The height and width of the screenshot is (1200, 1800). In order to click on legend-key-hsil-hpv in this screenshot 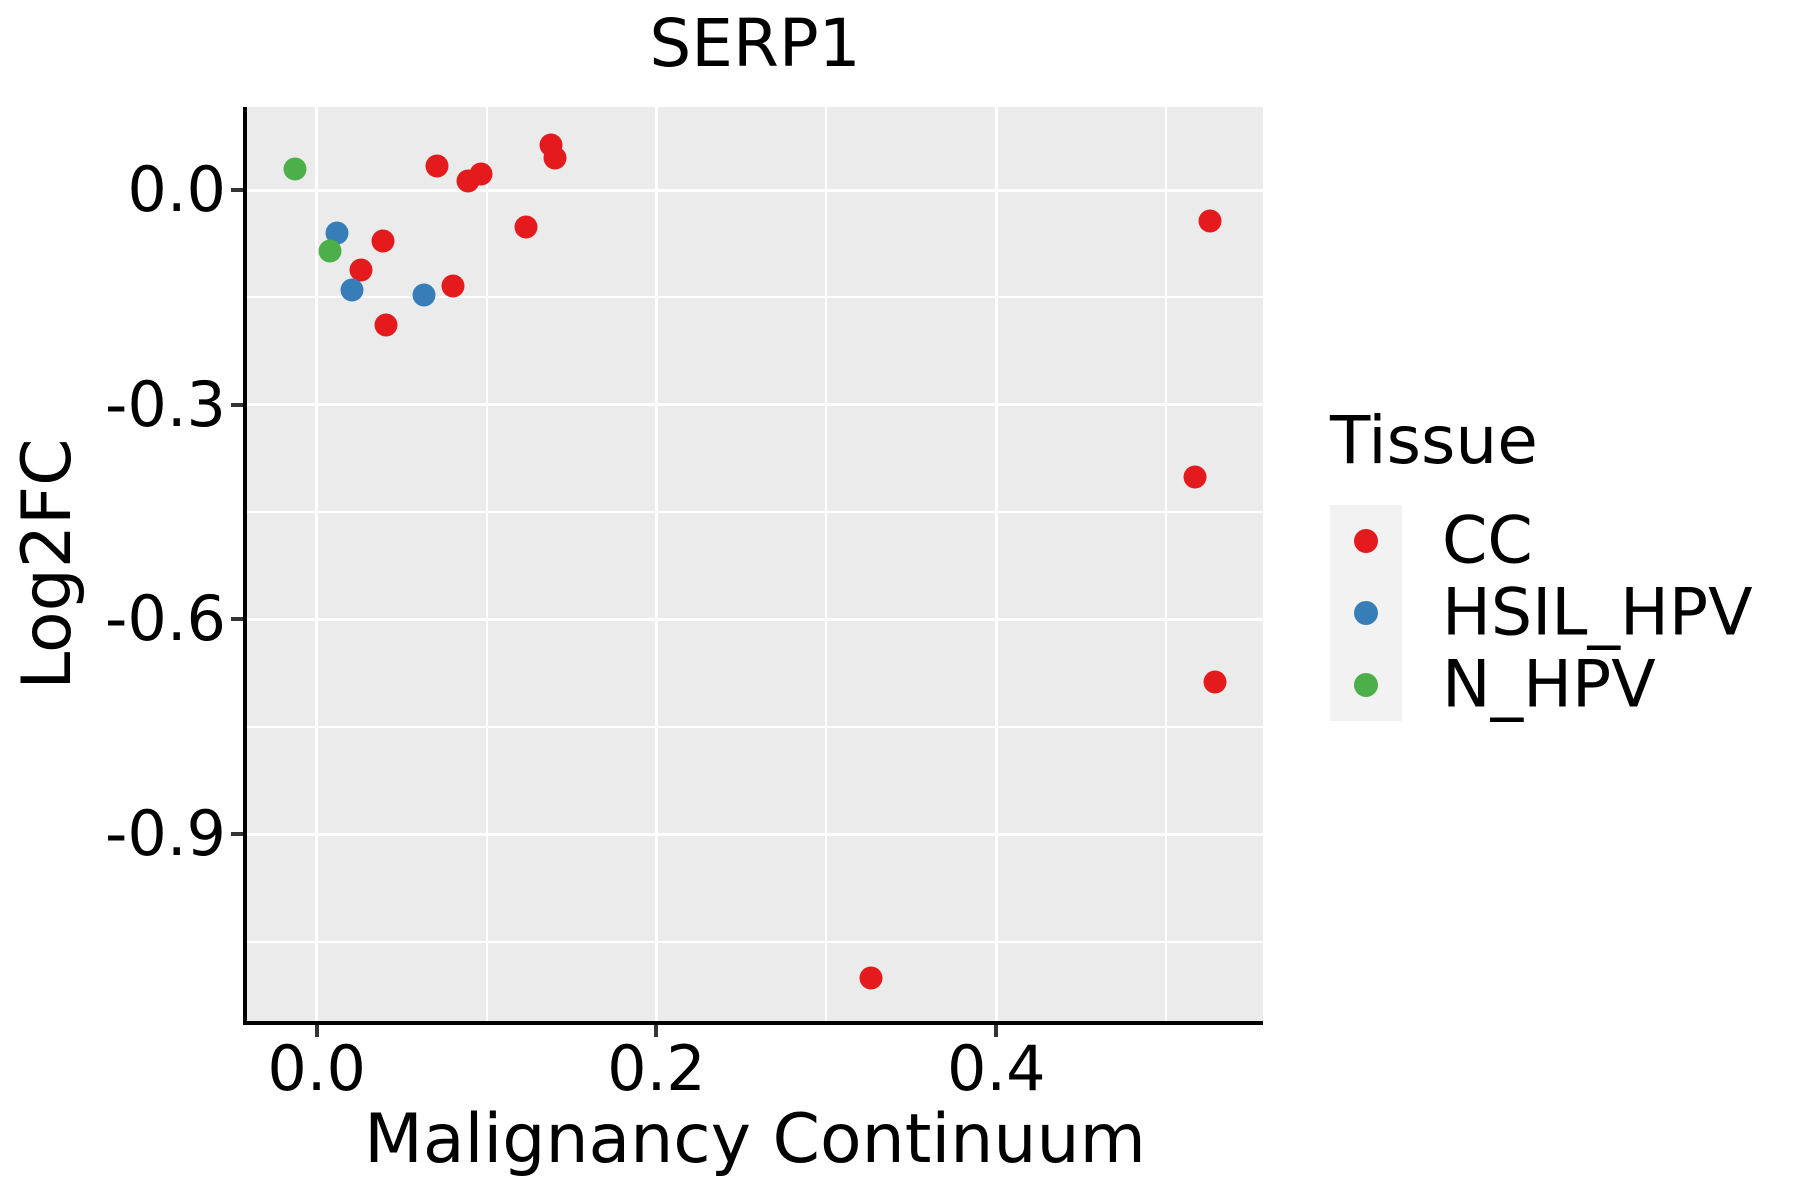, I will do `click(1366, 613)`.